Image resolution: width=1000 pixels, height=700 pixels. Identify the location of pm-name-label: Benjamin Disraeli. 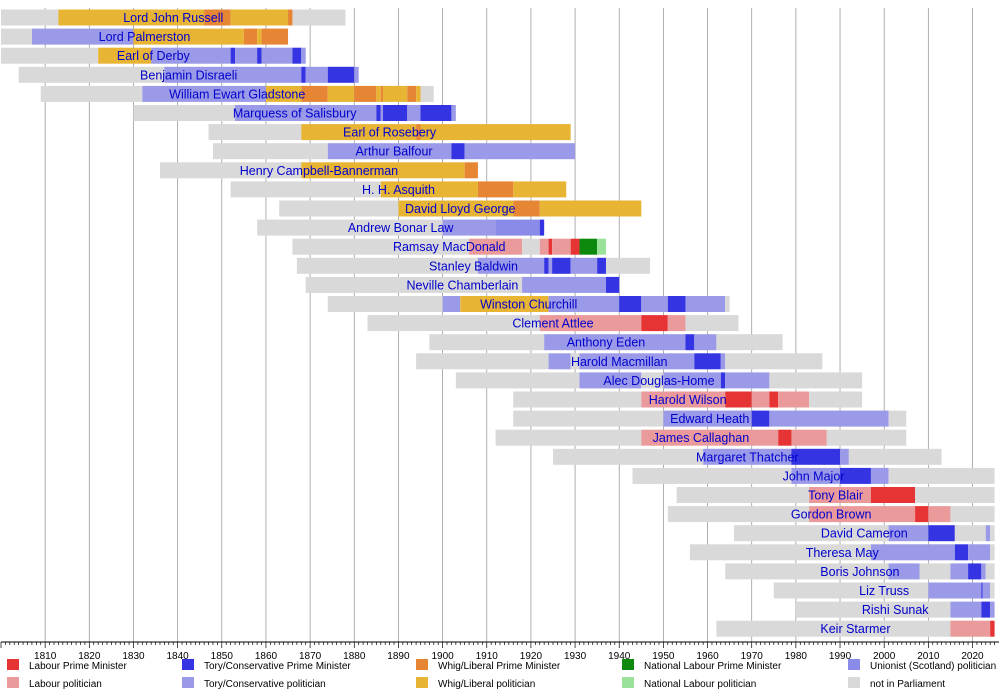
(188, 75).